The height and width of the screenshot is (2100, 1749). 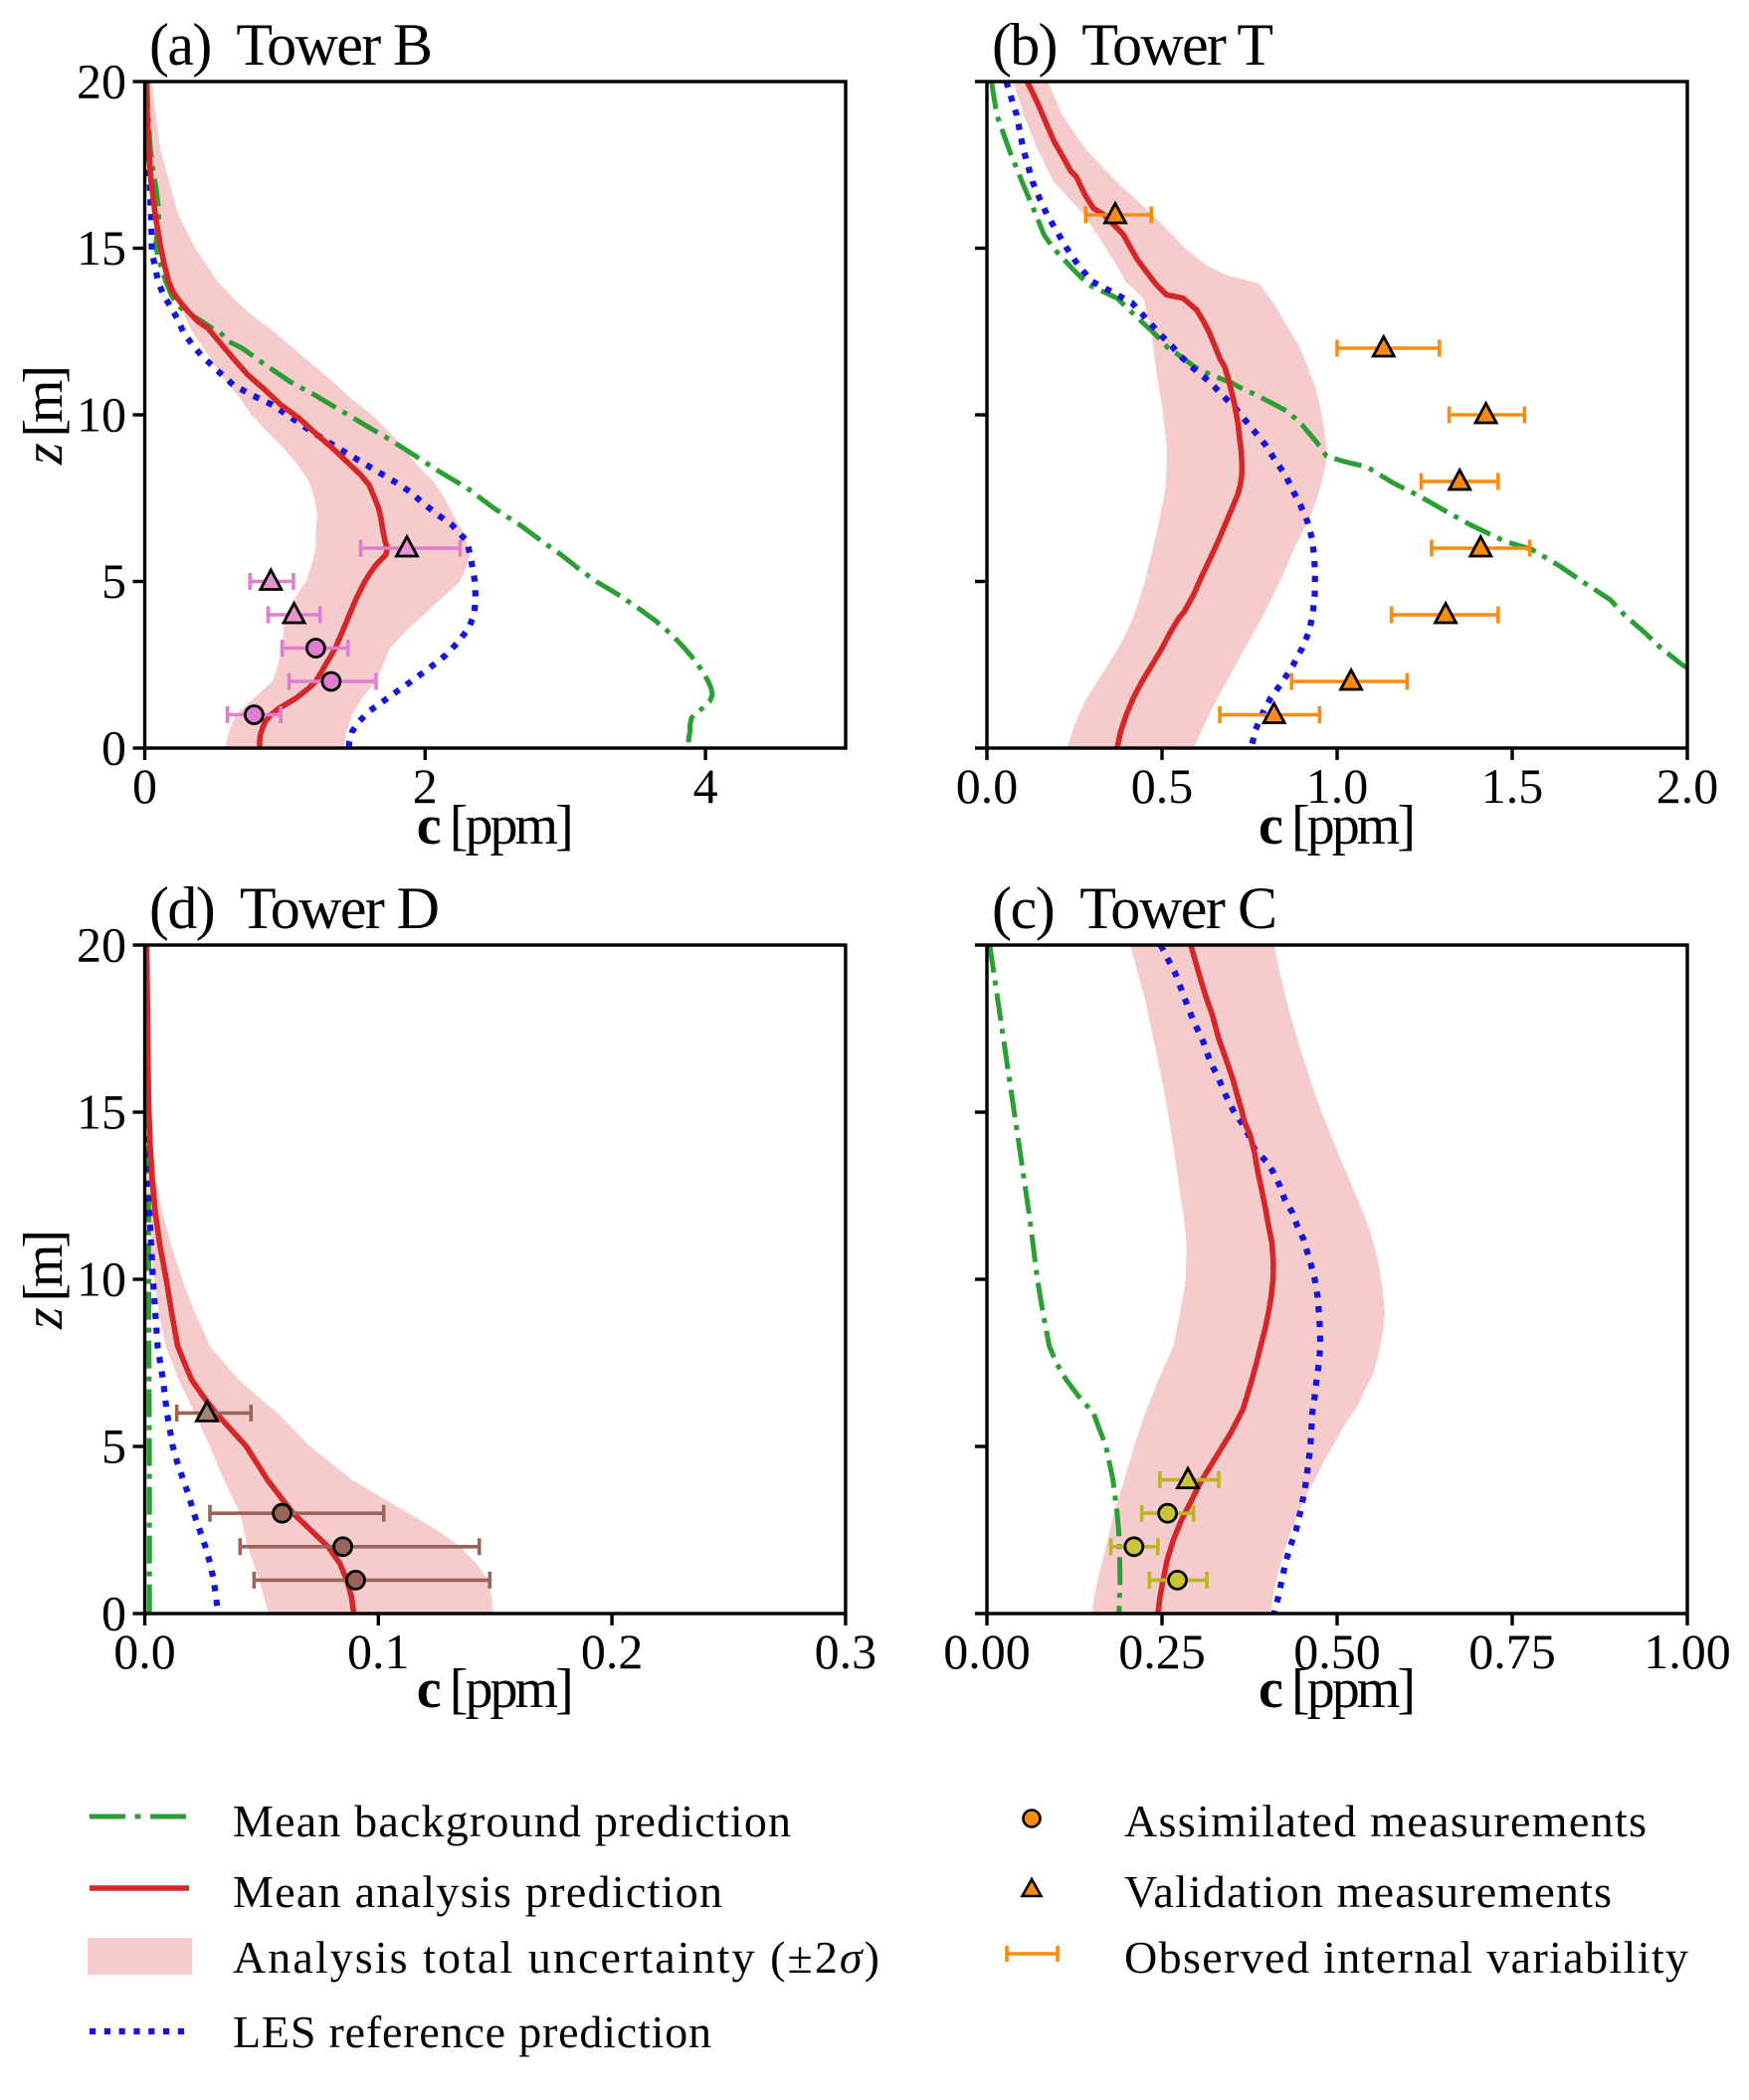 What do you see at coordinates (1162, 786) in the screenshot?
I see `svg-text: 0.5` at bounding box center [1162, 786].